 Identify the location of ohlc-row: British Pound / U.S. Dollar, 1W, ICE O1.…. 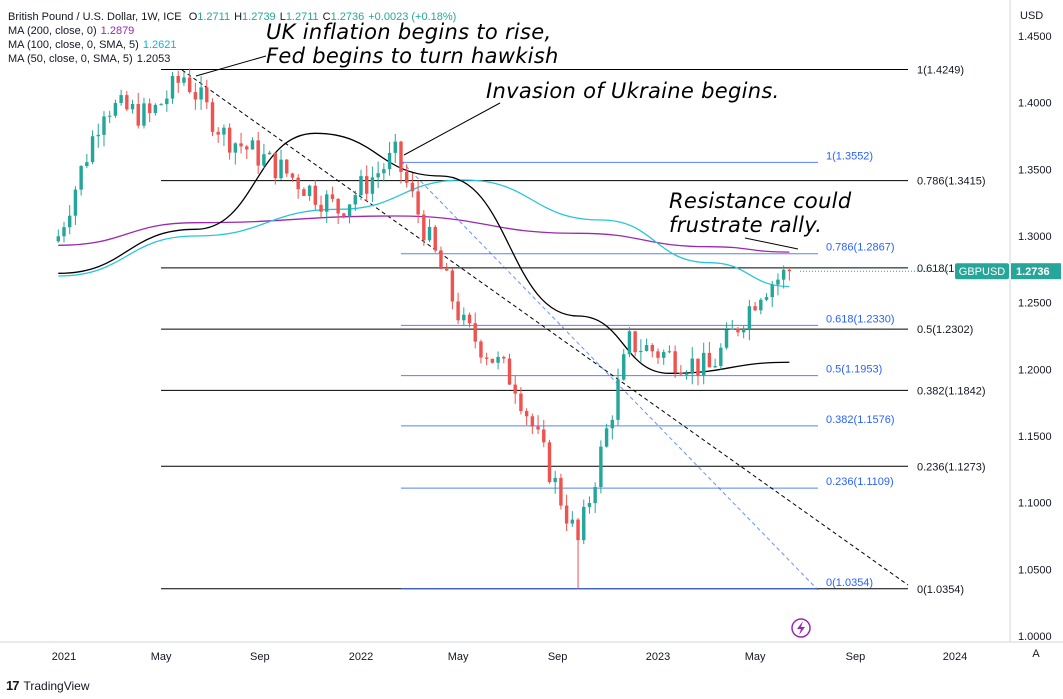
(232, 17).